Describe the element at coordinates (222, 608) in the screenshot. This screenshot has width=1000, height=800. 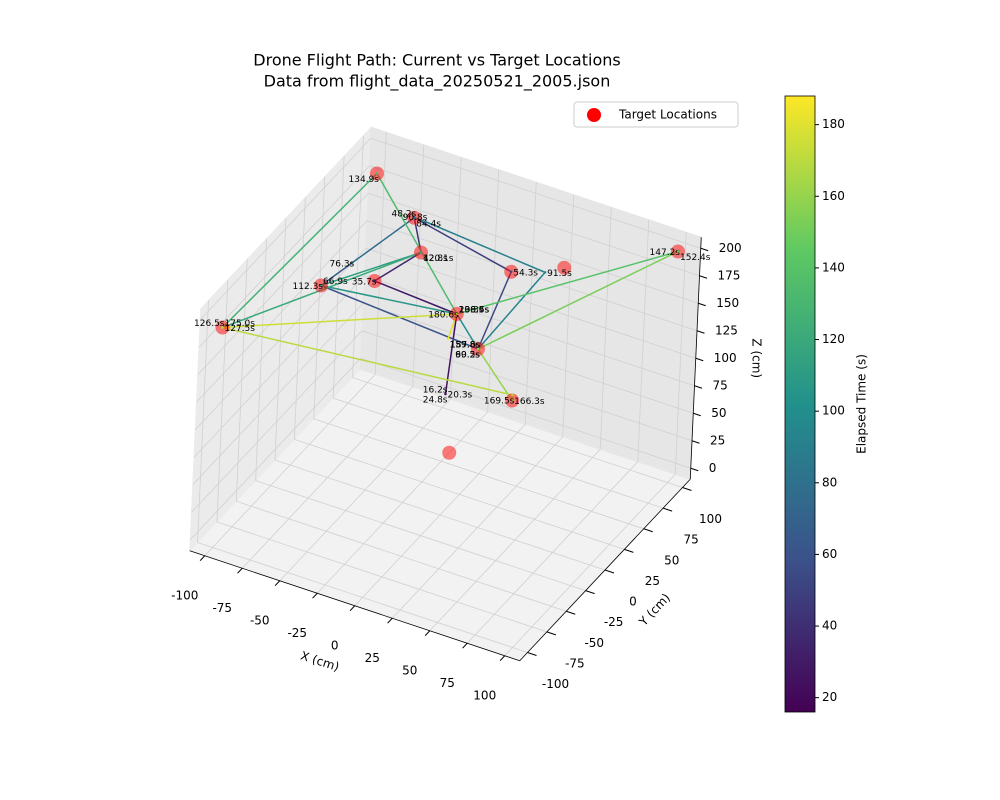
I see `x-tick-label: -75` at that location.